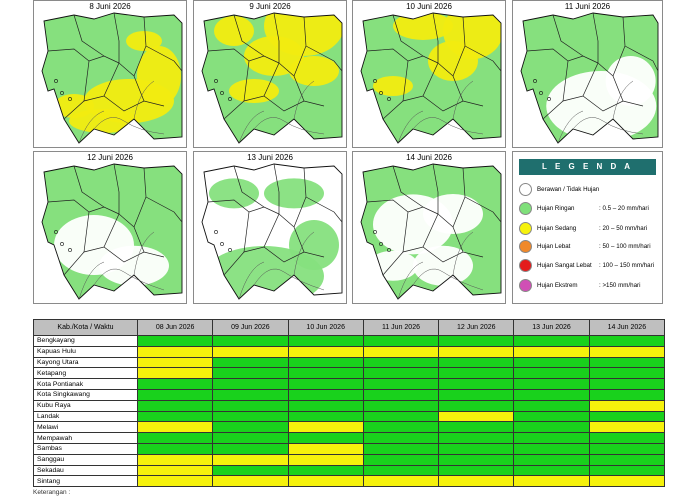 The width and height of the screenshot is (700, 500). What do you see at coordinates (325, 327) in the screenshot?
I see `column-header-date: 10 Jun 2026` at bounding box center [325, 327].